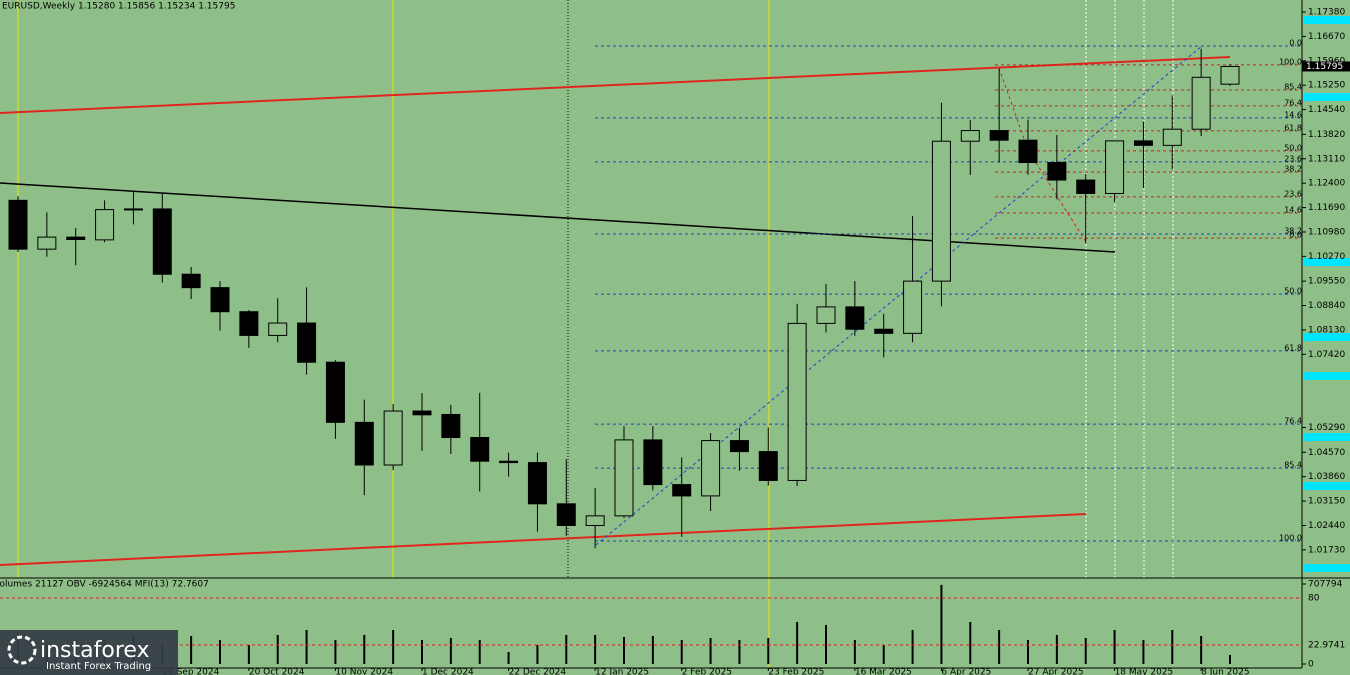 The height and width of the screenshot is (675, 1350). I want to click on y-tick-label: 1.03150, so click(1326, 502).